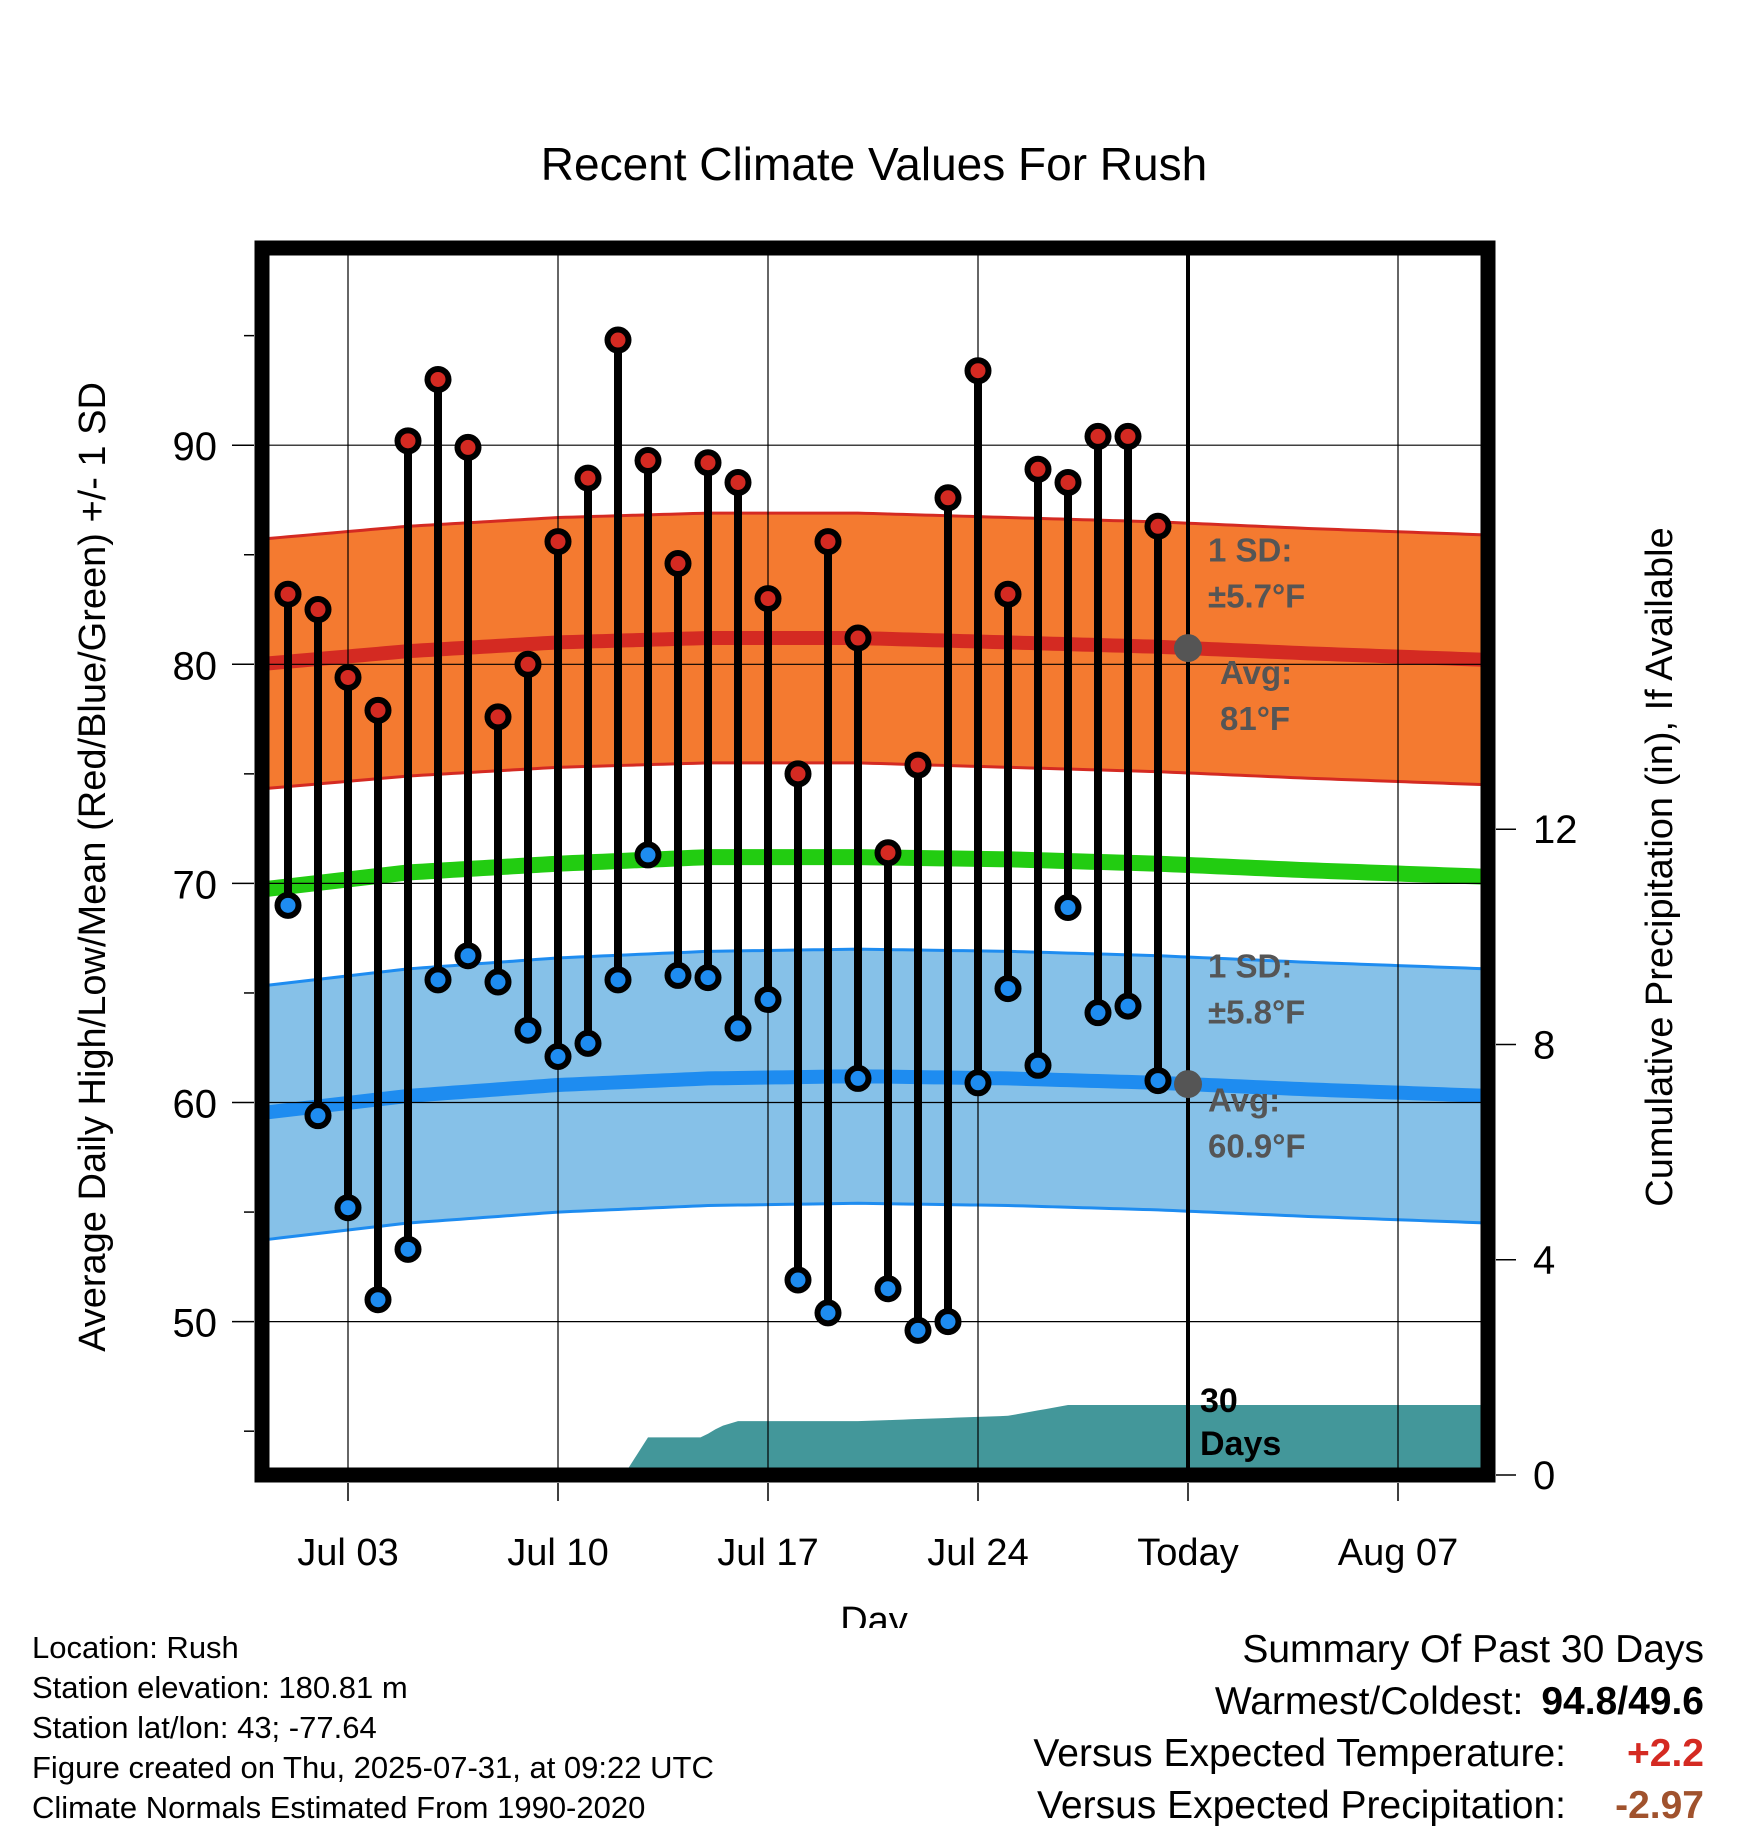  Describe the element at coordinates (1544, 1476) in the screenshot. I see `y2-tick-label: 0` at that location.